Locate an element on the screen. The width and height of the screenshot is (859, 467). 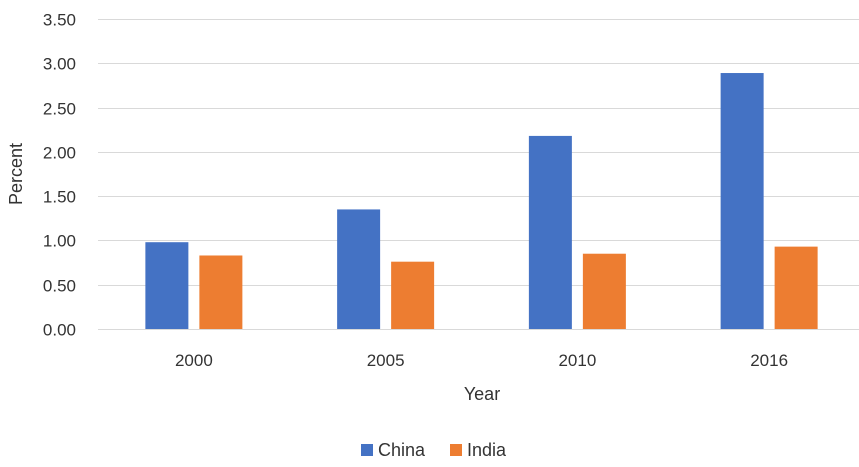
y-tick-label: 0.00 is located at coordinates (59, 330).